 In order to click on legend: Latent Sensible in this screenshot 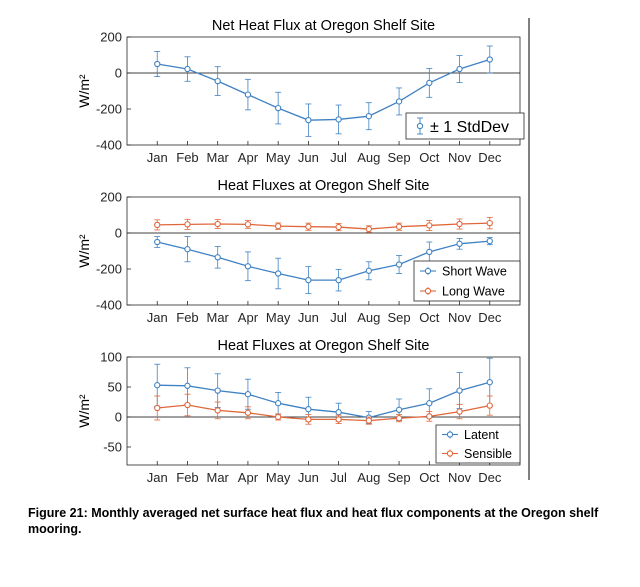, I will do `click(478, 444)`.